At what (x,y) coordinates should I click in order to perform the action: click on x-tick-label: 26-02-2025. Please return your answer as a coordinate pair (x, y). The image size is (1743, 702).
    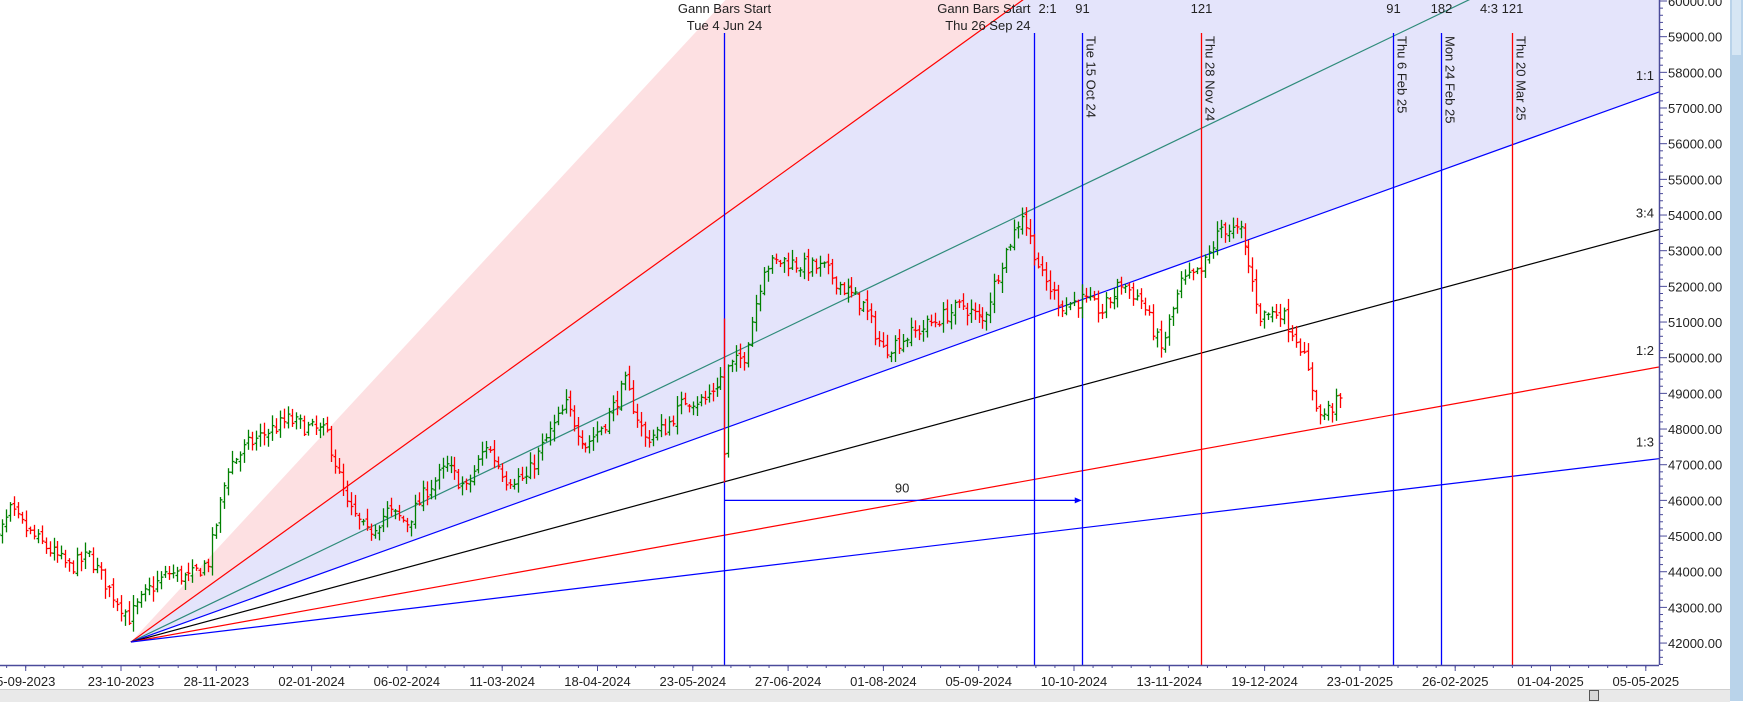
    Looking at the image, I should click on (1455, 681).